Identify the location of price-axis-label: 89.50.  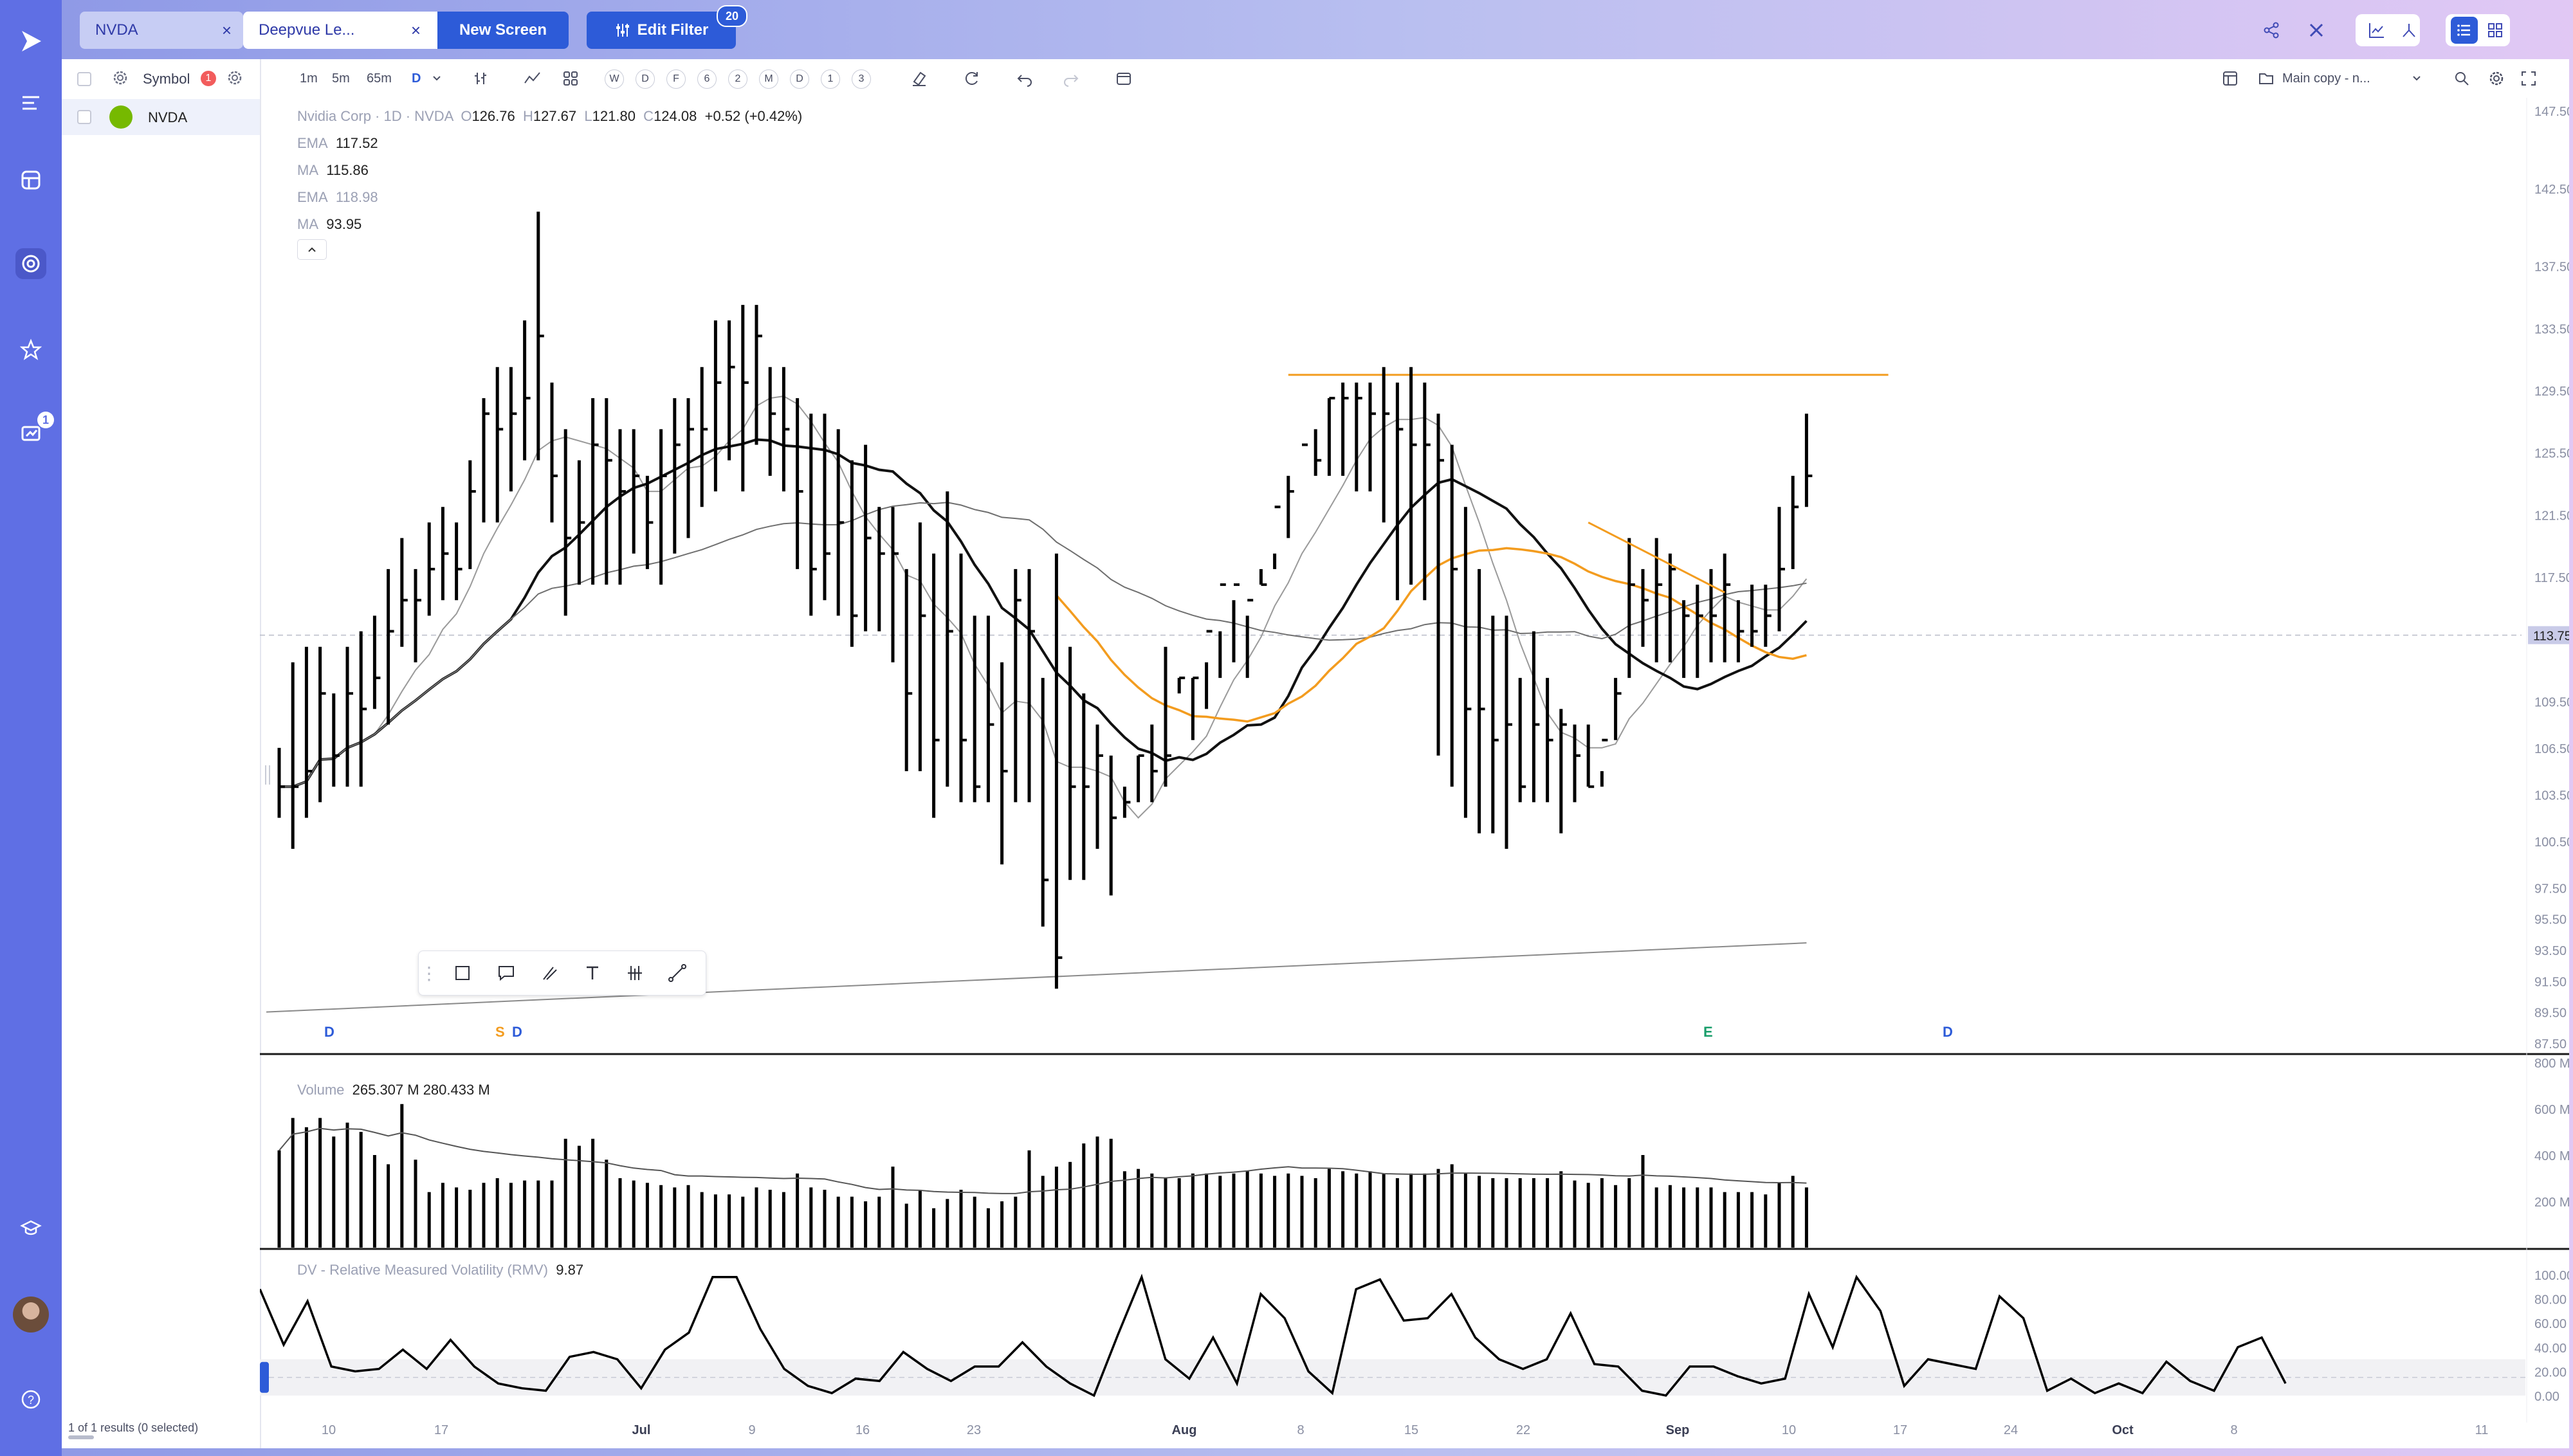
(2550, 1013).